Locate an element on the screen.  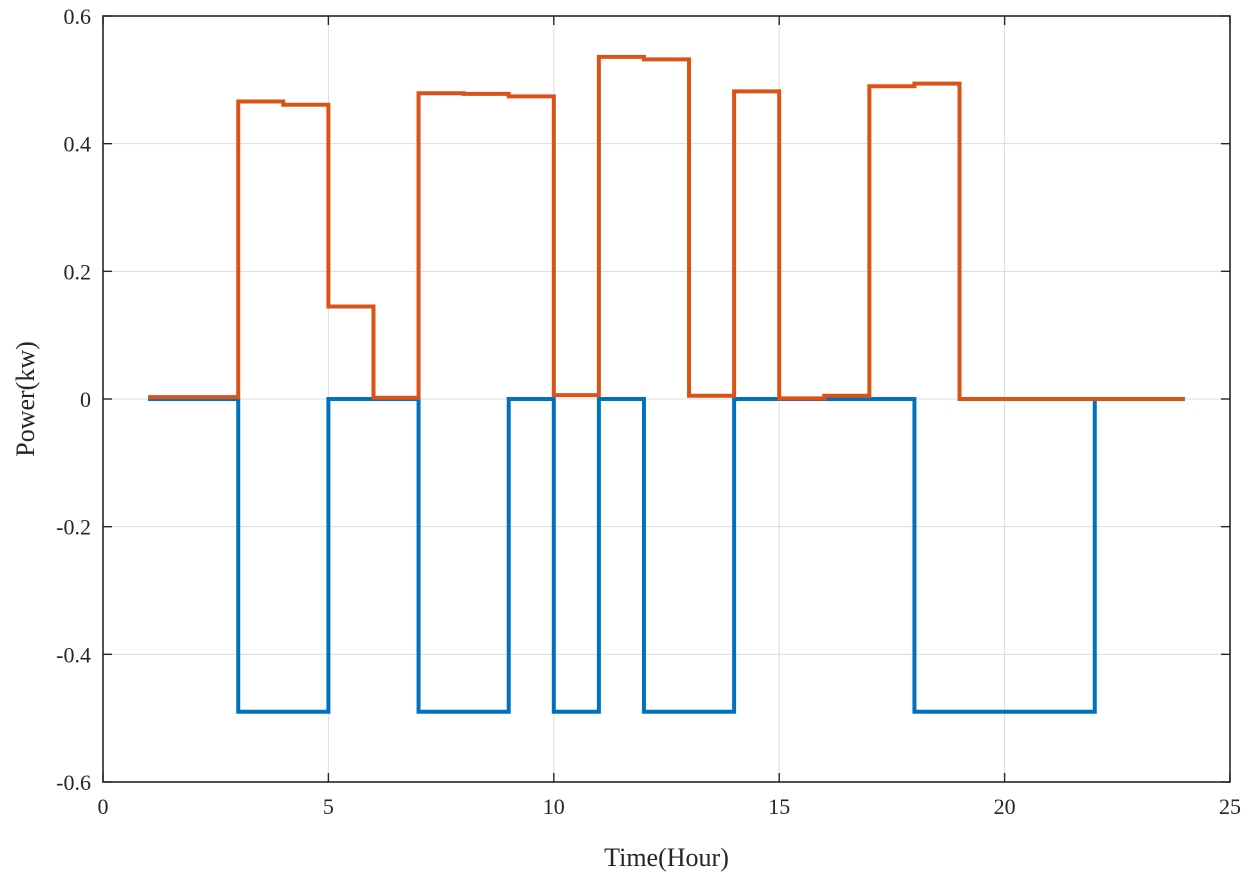
y-axis-label: Power(kw) is located at coordinates (25, 399).